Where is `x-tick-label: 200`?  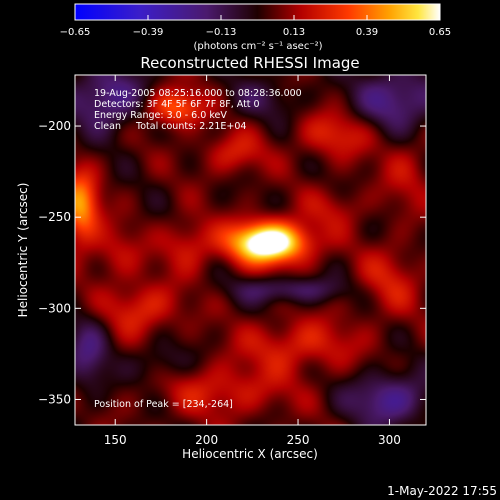 x-tick-label: 200 is located at coordinates (206, 440).